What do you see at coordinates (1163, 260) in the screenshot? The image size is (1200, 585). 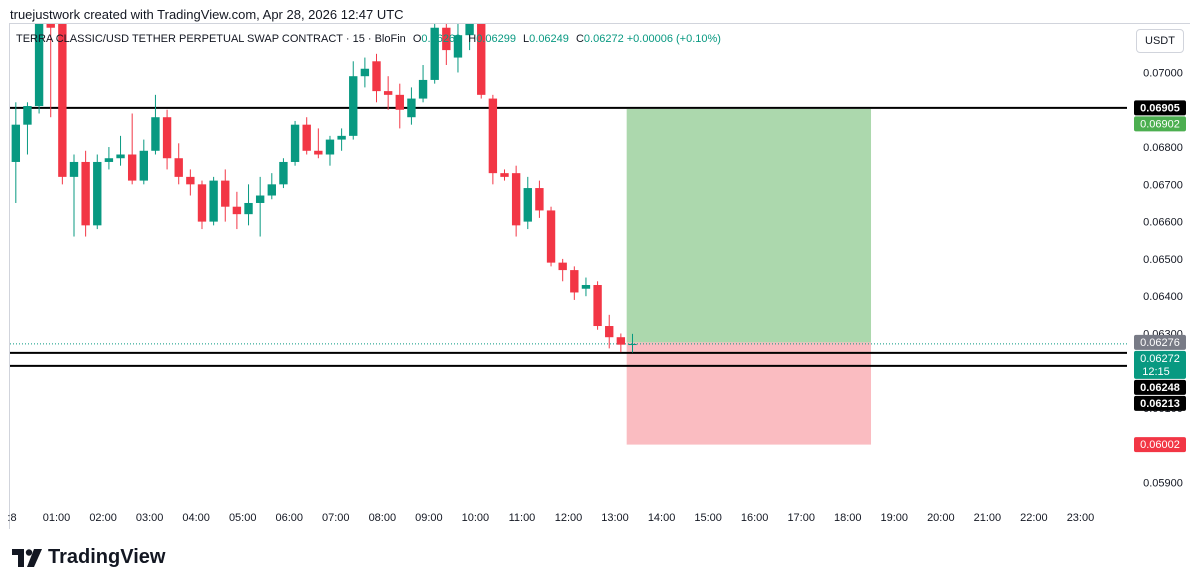 I see `price-tick-label: 0.06500` at bounding box center [1163, 260].